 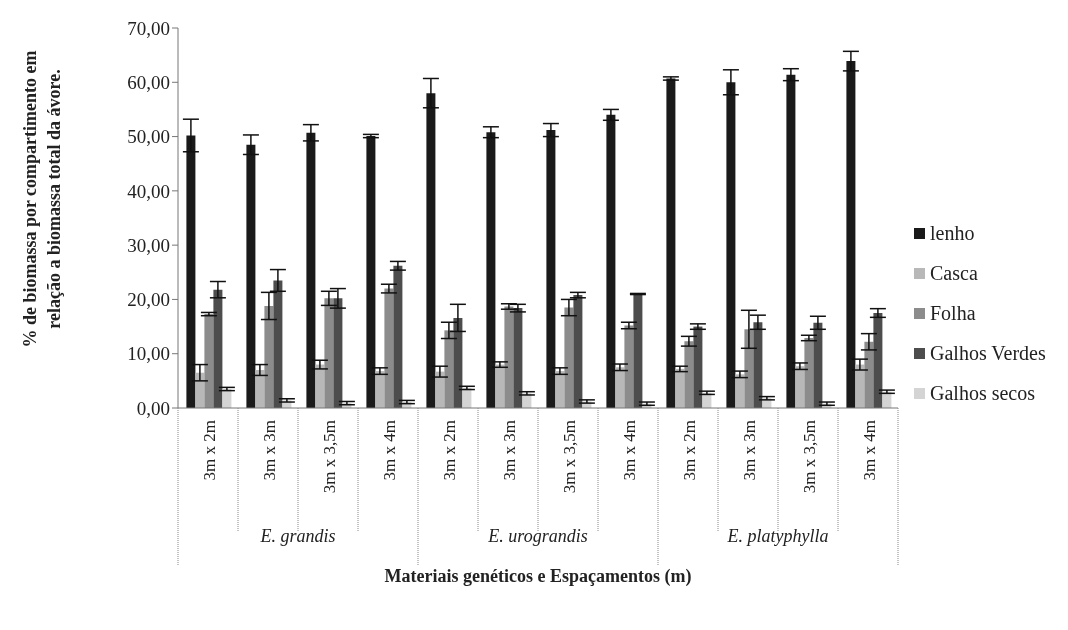 I want to click on y-tick-label: 70,00, so click(x=148, y=28).